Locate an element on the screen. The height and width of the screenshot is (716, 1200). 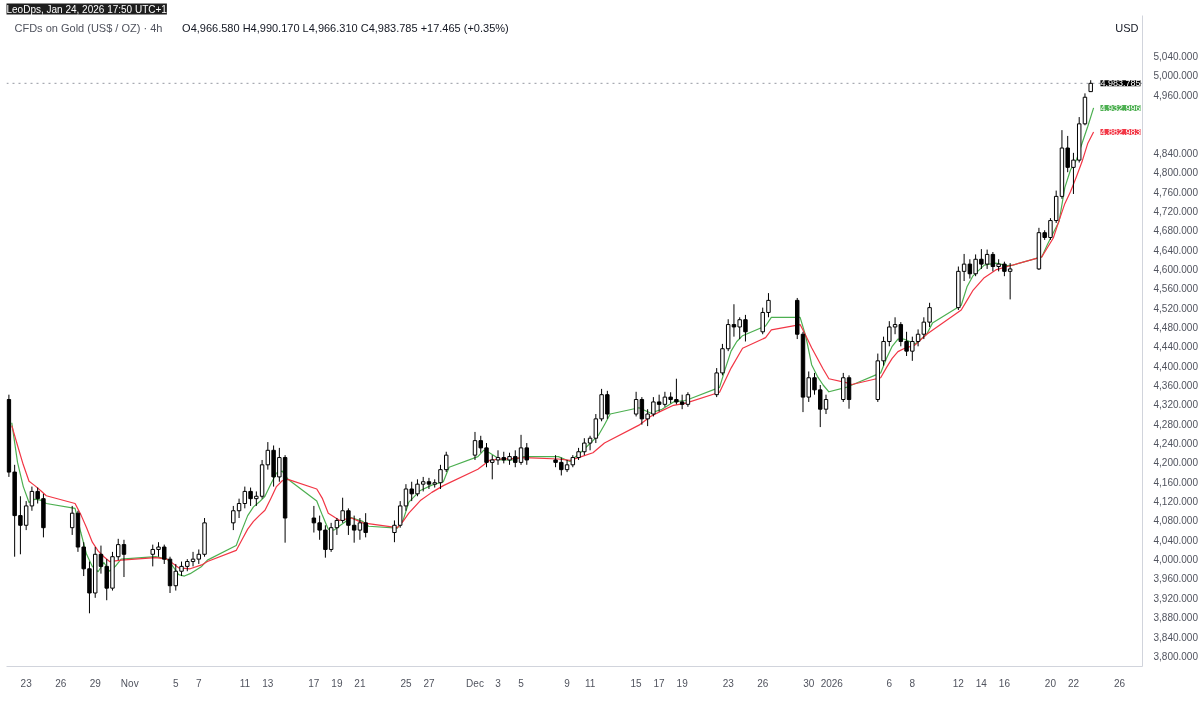
x-tick-label: 9 is located at coordinates (567, 683).